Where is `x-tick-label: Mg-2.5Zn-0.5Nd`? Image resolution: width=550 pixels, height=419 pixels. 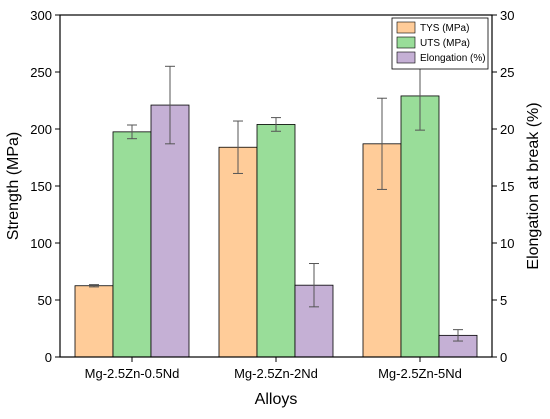 x-tick-label: Mg-2.5Zn-0.5Nd is located at coordinates (132, 373).